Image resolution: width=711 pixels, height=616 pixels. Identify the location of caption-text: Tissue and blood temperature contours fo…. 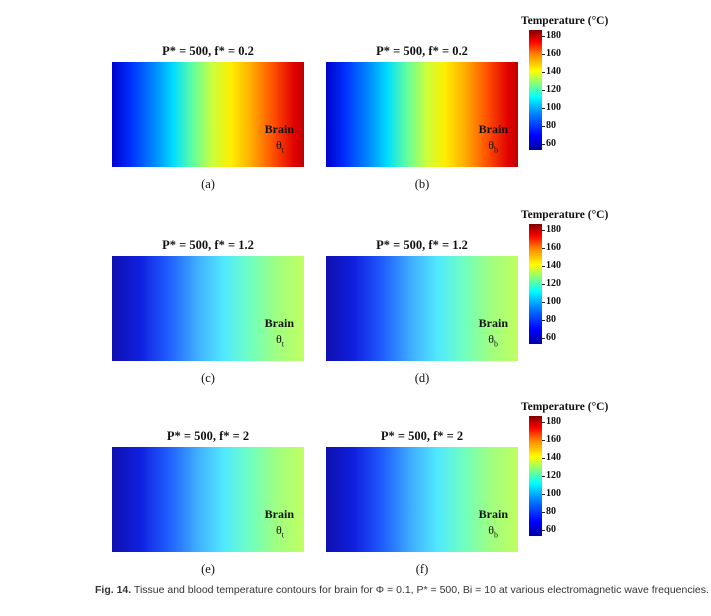
(421, 590).